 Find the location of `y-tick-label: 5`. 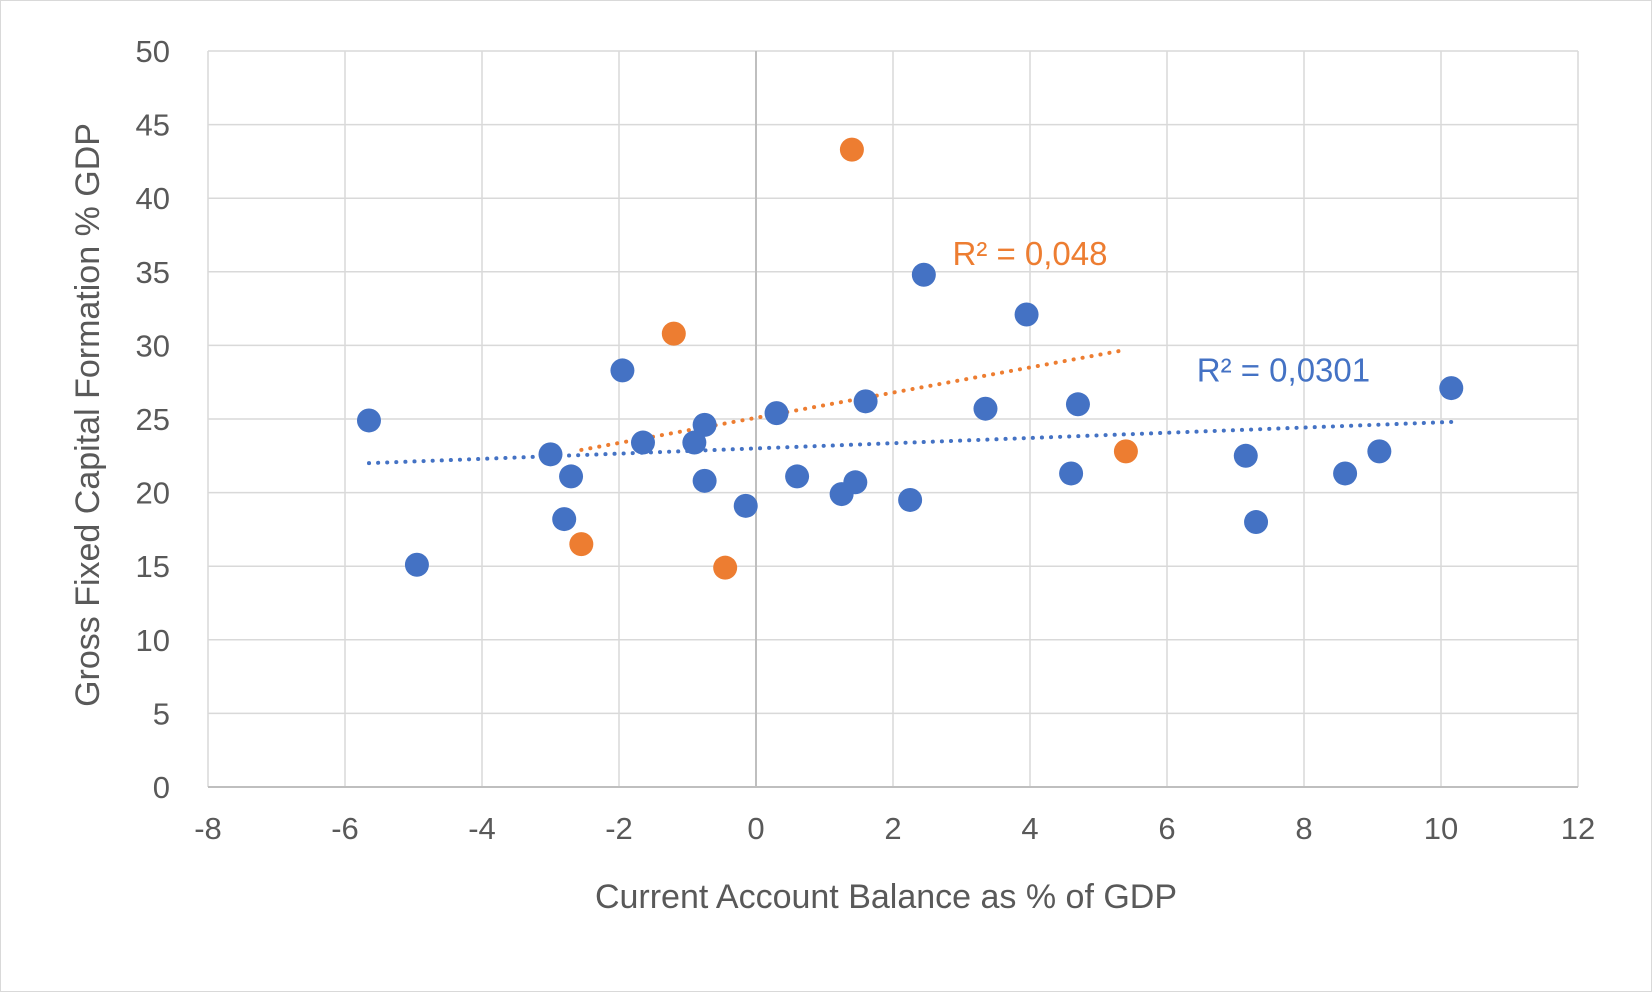

y-tick-label: 5 is located at coordinates (161, 713).